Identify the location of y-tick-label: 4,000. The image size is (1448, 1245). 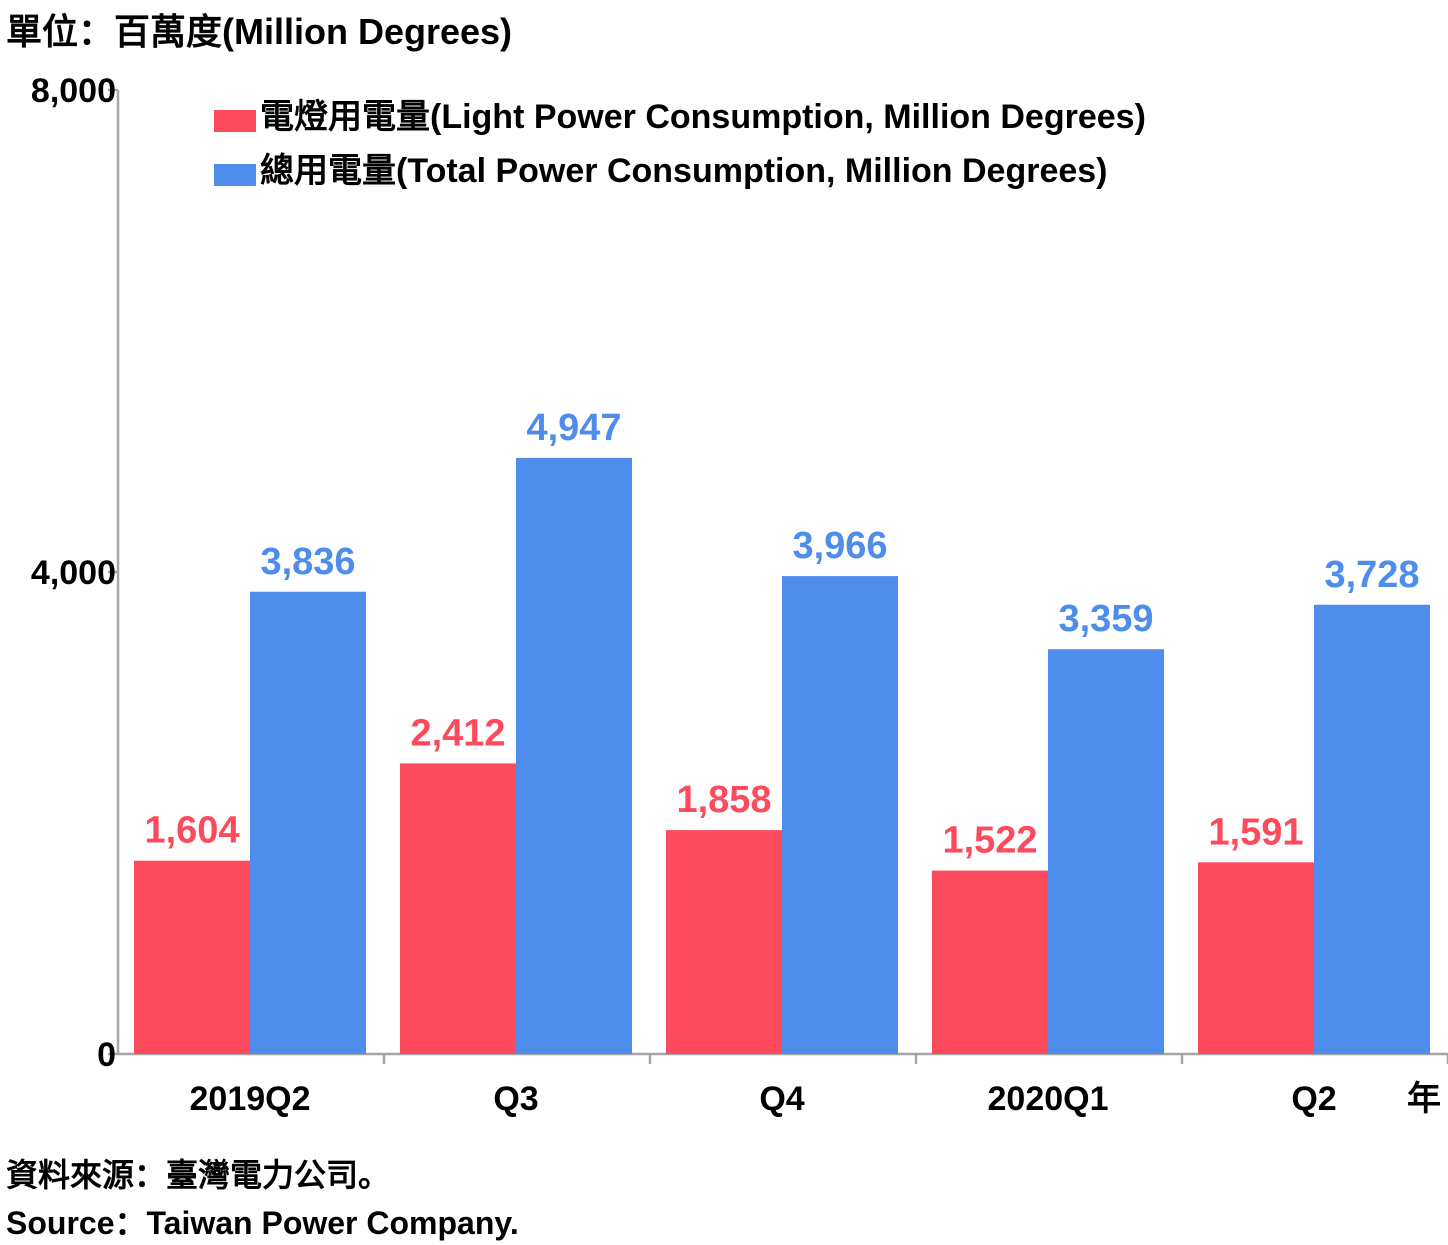
(73, 573).